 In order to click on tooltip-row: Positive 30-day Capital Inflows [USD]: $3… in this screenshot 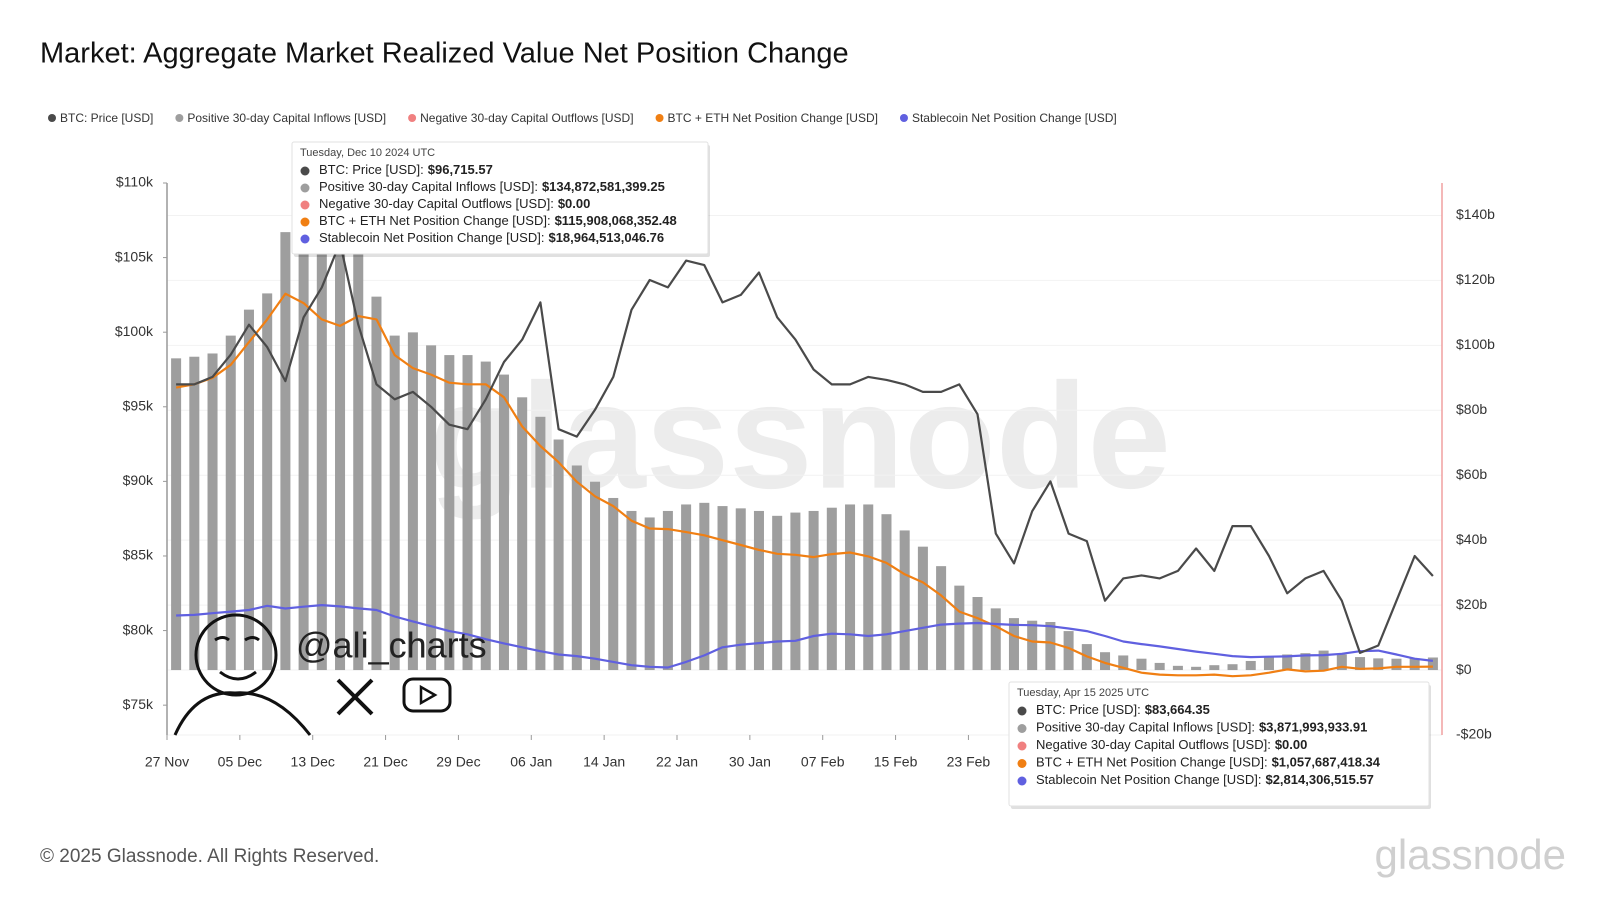, I will do `click(1201, 727)`.